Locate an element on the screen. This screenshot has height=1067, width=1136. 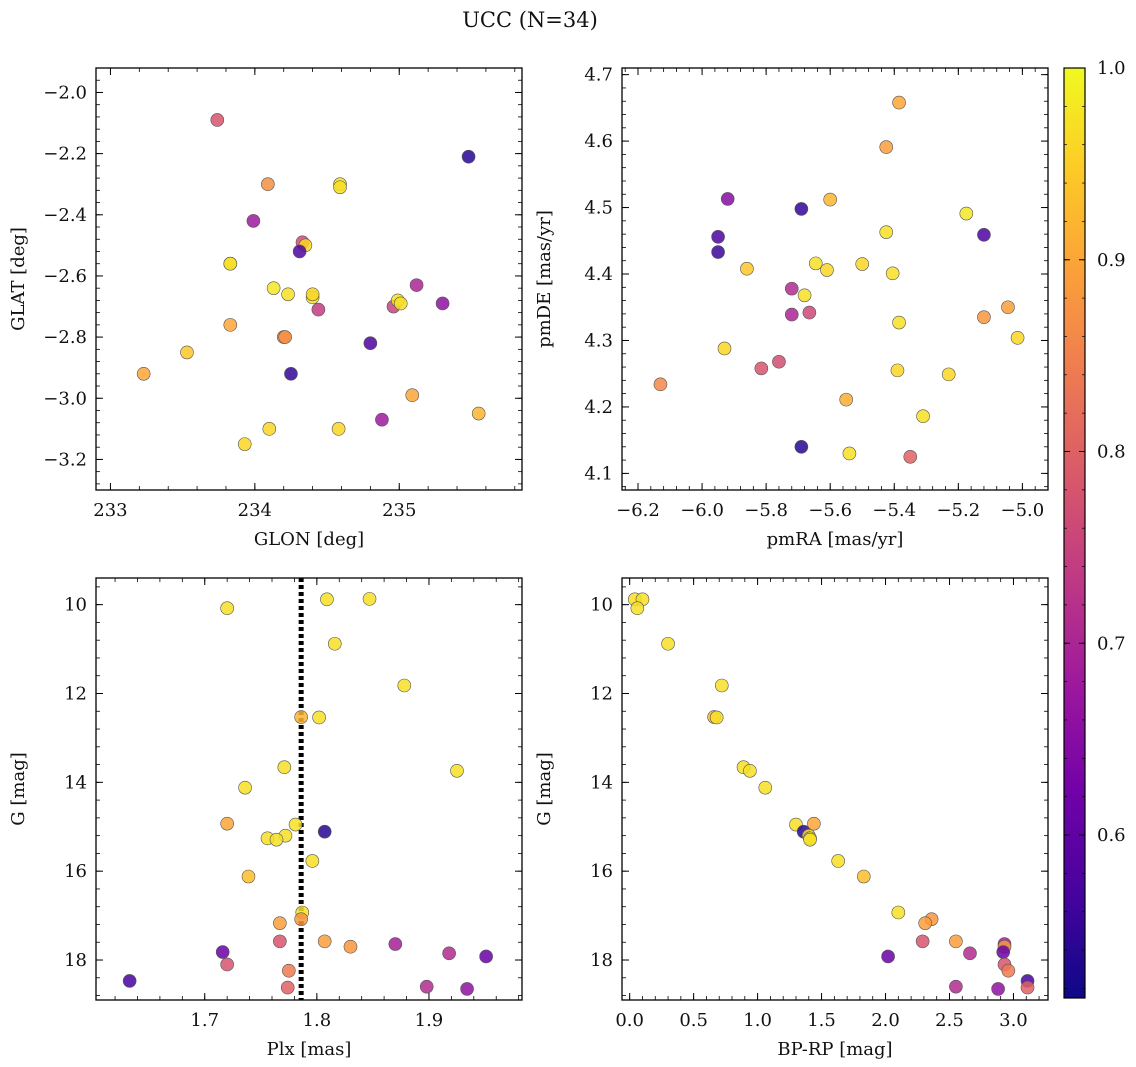
x-axis-label: GLON [deg] is located at coordinates (309, 539).